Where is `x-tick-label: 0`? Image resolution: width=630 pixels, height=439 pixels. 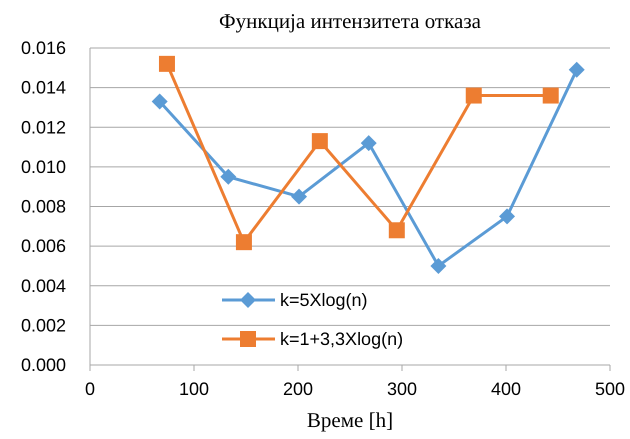
x-tick-label: 0 is located at coordinates (90, 389).